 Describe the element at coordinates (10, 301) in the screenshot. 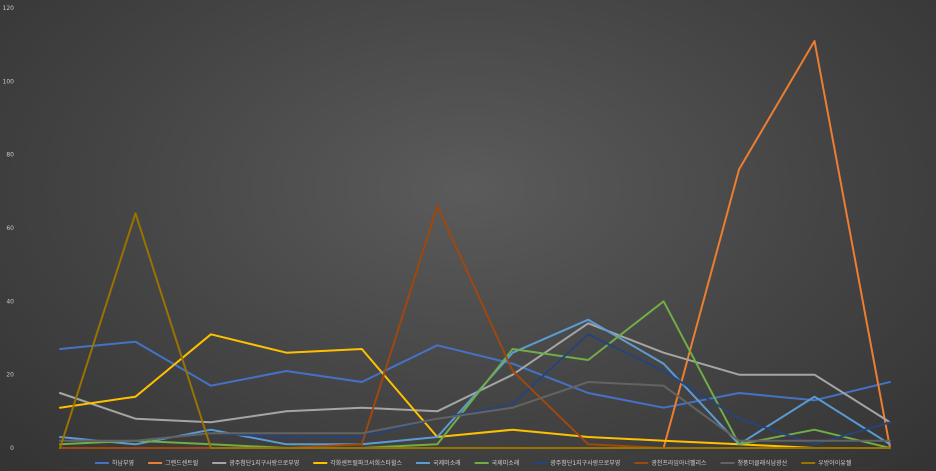

I see `y-tick-label: 40` at that location.